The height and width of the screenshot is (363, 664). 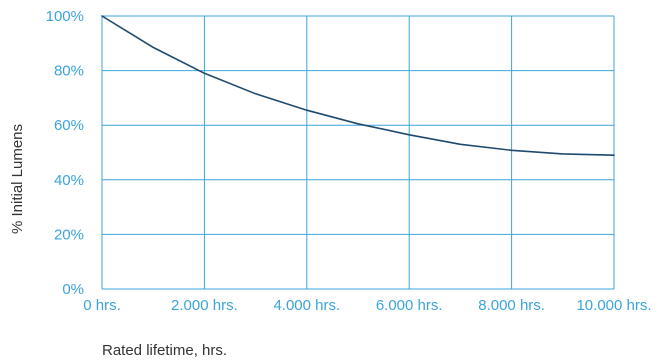 What do you see at coordinates (65, 153) in the screenshot?
I see `y-axis-tick-labels: 0% 20% 40% 60% 80% 100%` at bounding box center [65, 153].